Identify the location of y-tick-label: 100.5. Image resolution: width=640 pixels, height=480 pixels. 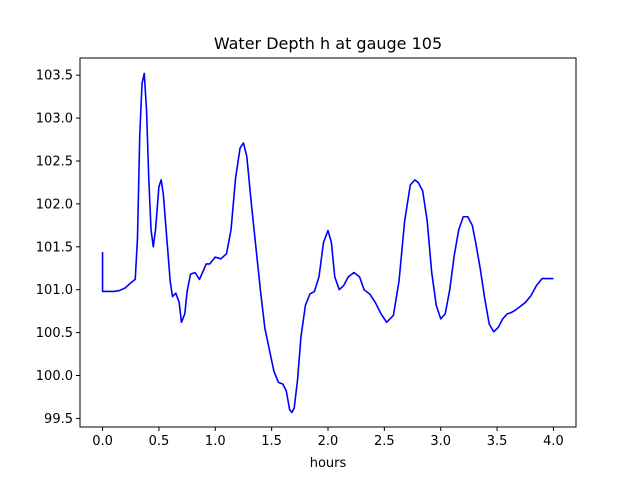
(54, 333).